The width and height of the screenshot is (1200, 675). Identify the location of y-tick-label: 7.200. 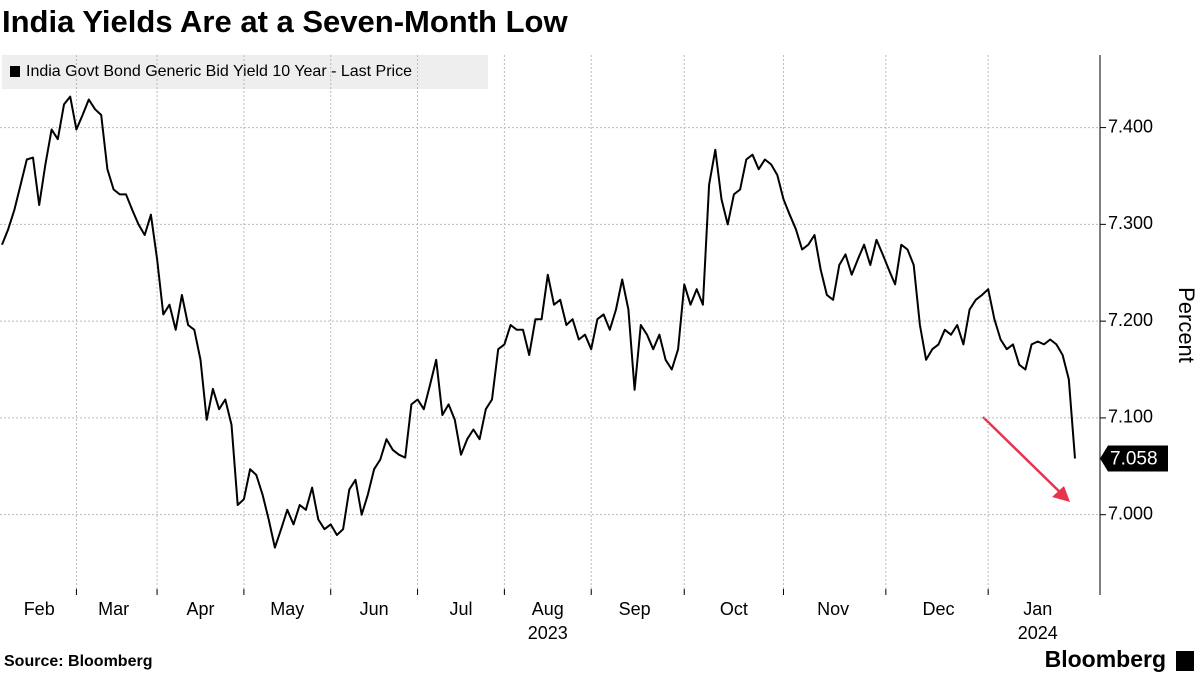
(1130, 320).